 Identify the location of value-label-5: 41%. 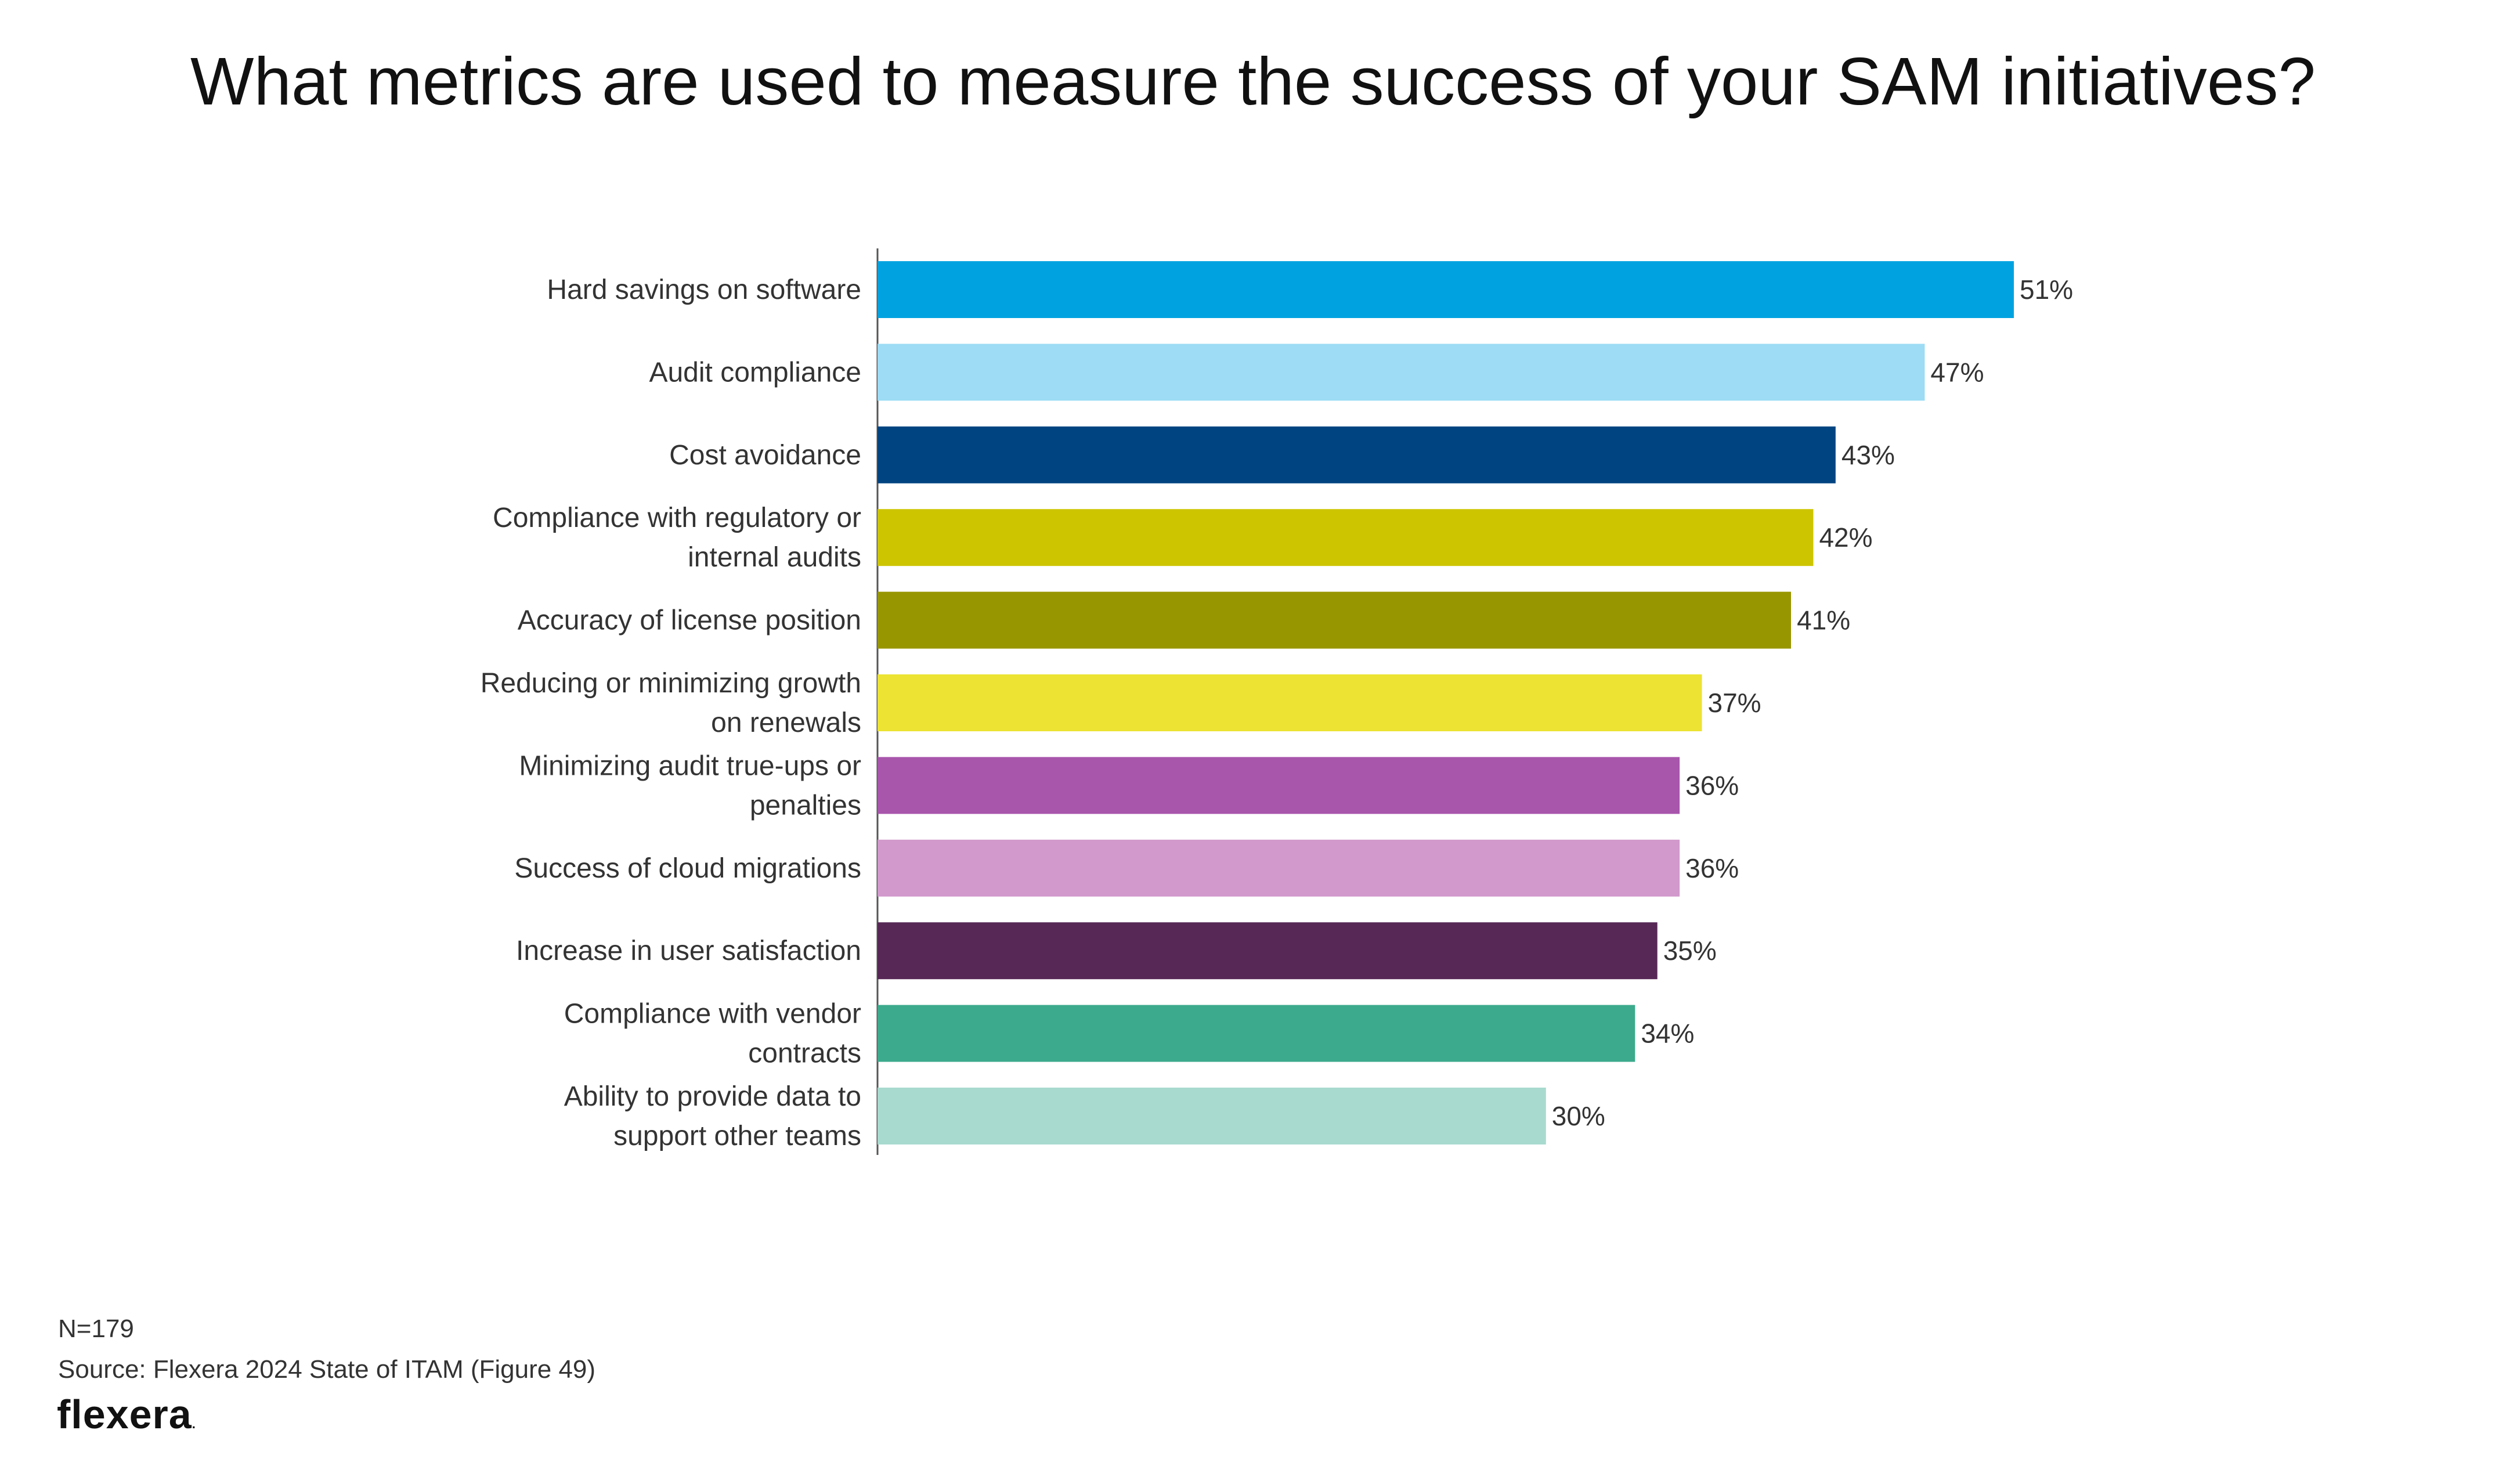
(1824, 620).